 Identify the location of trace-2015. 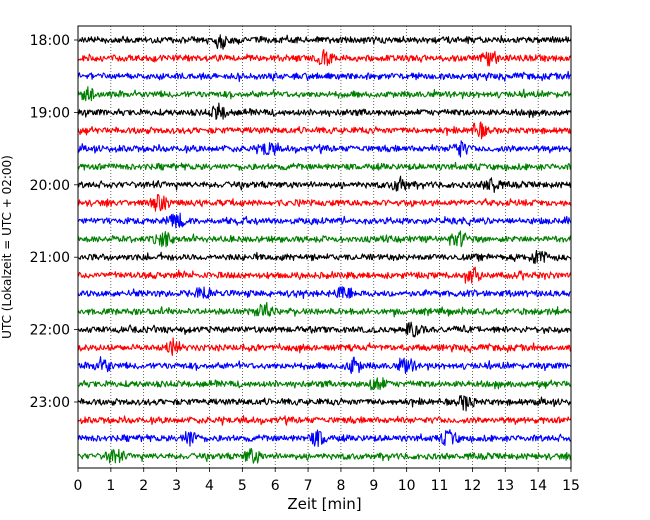
(324, 202).